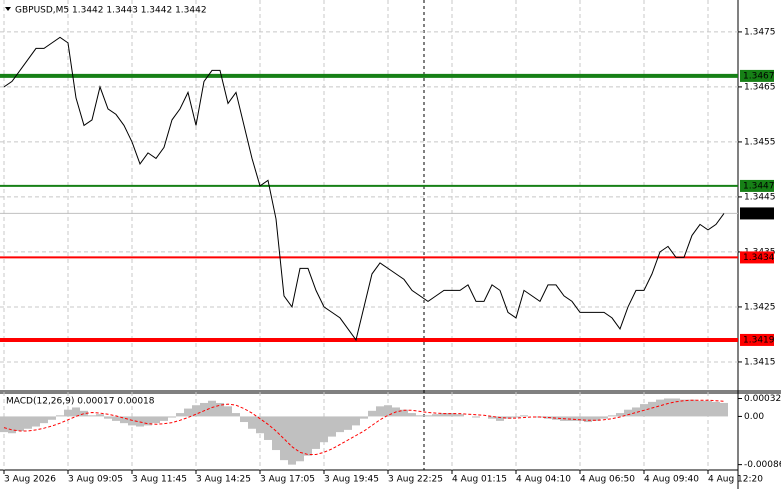 The height and width of the screenshot is (489, 781). Describe the element at coordinates (351, 480) in the screenshot. I see `x-tick-label: 3 Aug 19:45` at that location.